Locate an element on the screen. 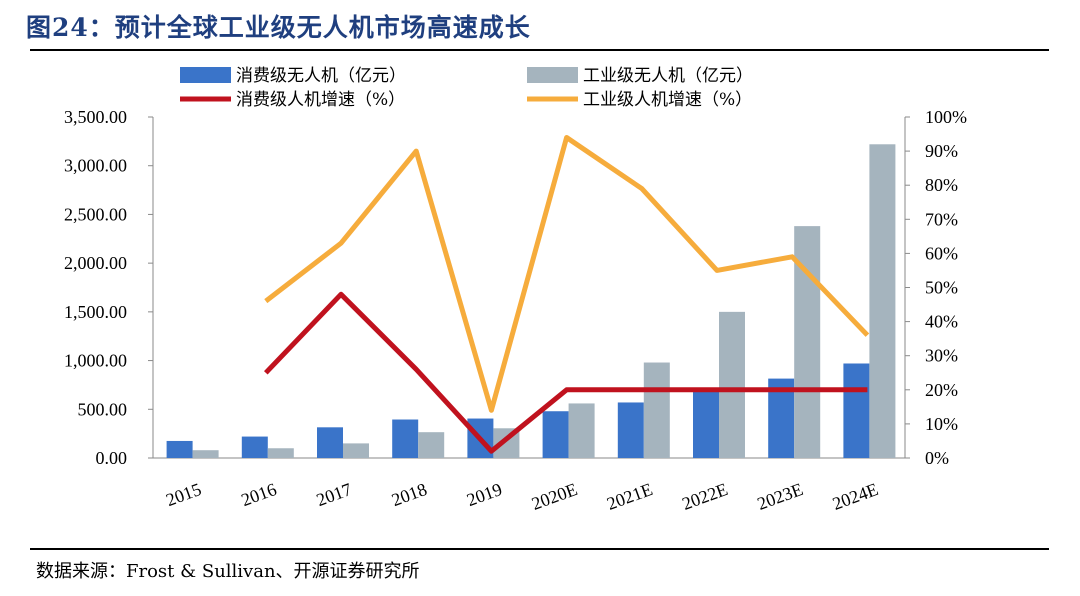 This screenshot has height=596, width=1080. right-tick-label: 90% is located at coordinates (941, 151).